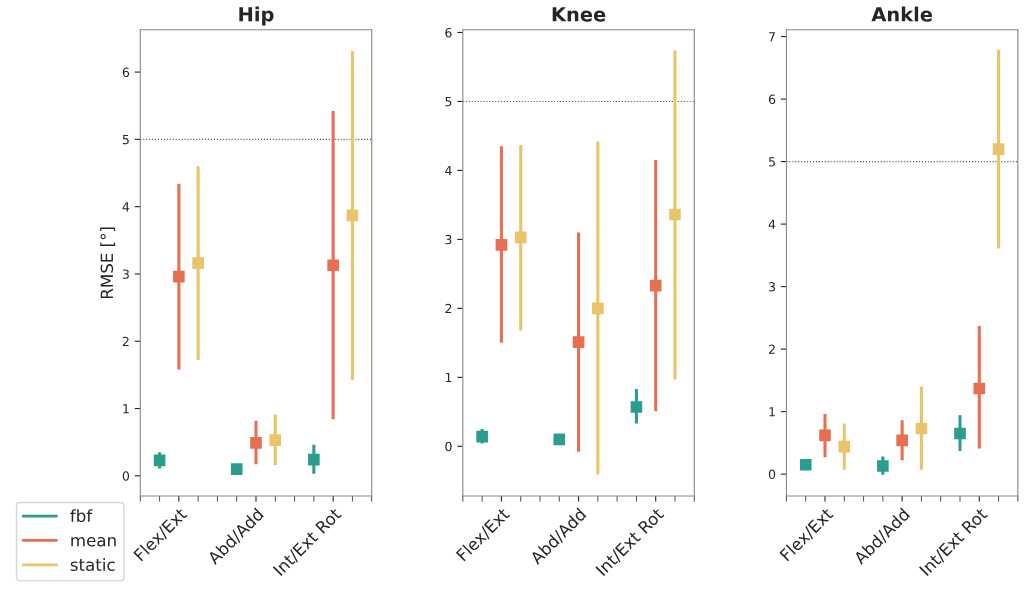 The height and width of the screenshot is (594, 1024). What do you see at coordinates (902, 14) in the screenshot?
I see `chart-title: Ankle` at bounding box center [902, 14].